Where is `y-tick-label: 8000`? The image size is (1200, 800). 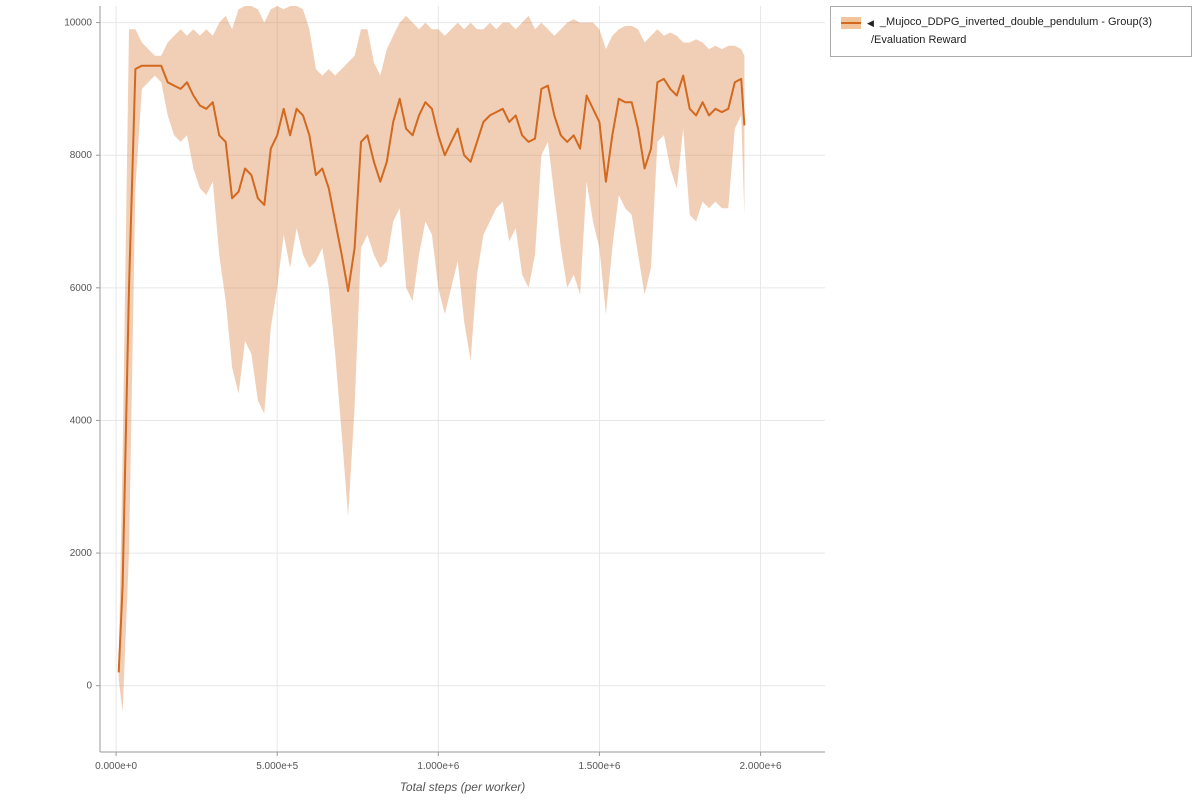
y-tick-label: 8000 is located at coordinates (81, 155).